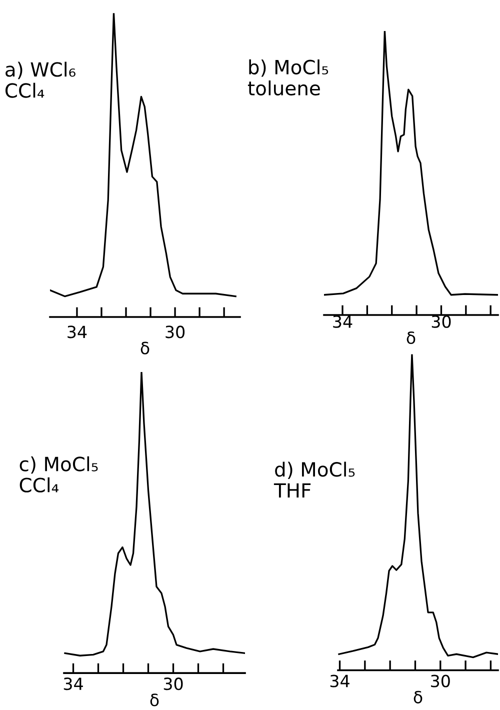  I want to click on text: c) MoCl₅ CCl₄, so click(59, 474).